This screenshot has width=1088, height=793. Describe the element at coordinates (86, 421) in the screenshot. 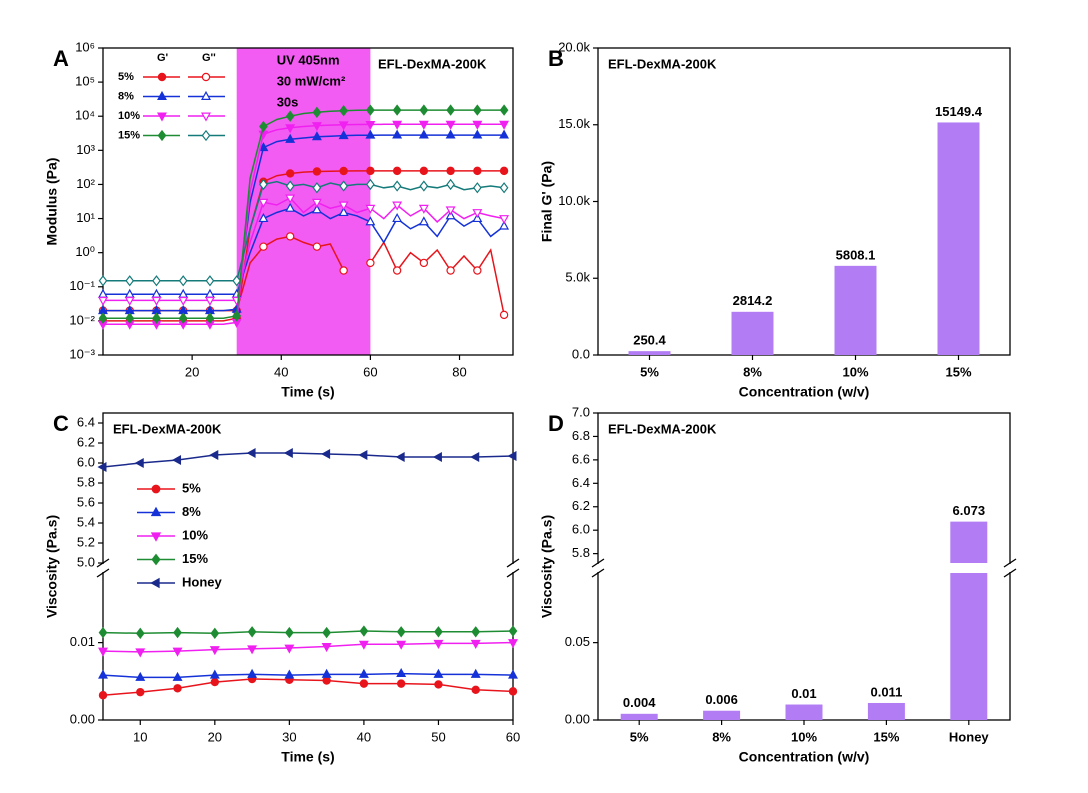

I see `y-tick-label: 6.4` at that location.